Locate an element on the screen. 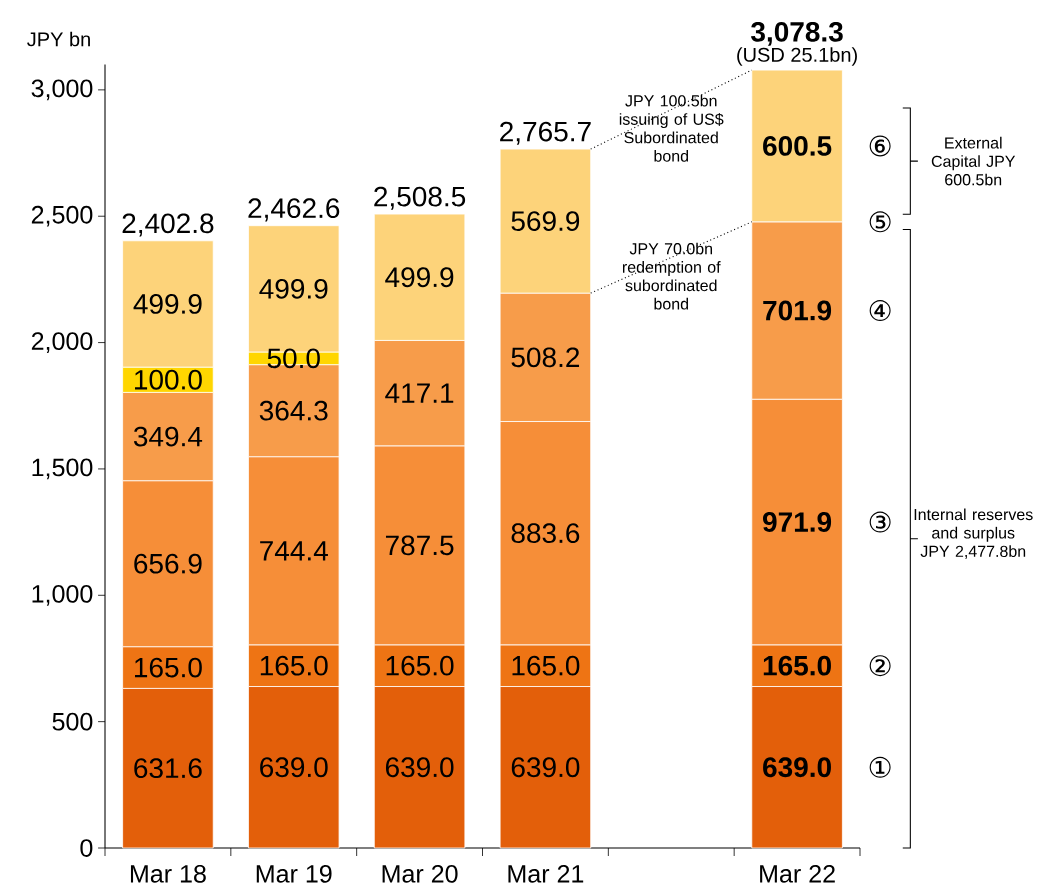 This screenshot has width=1064, height=894. text: External Capital JPY 600.5bn is located at coordinates (973, 161).